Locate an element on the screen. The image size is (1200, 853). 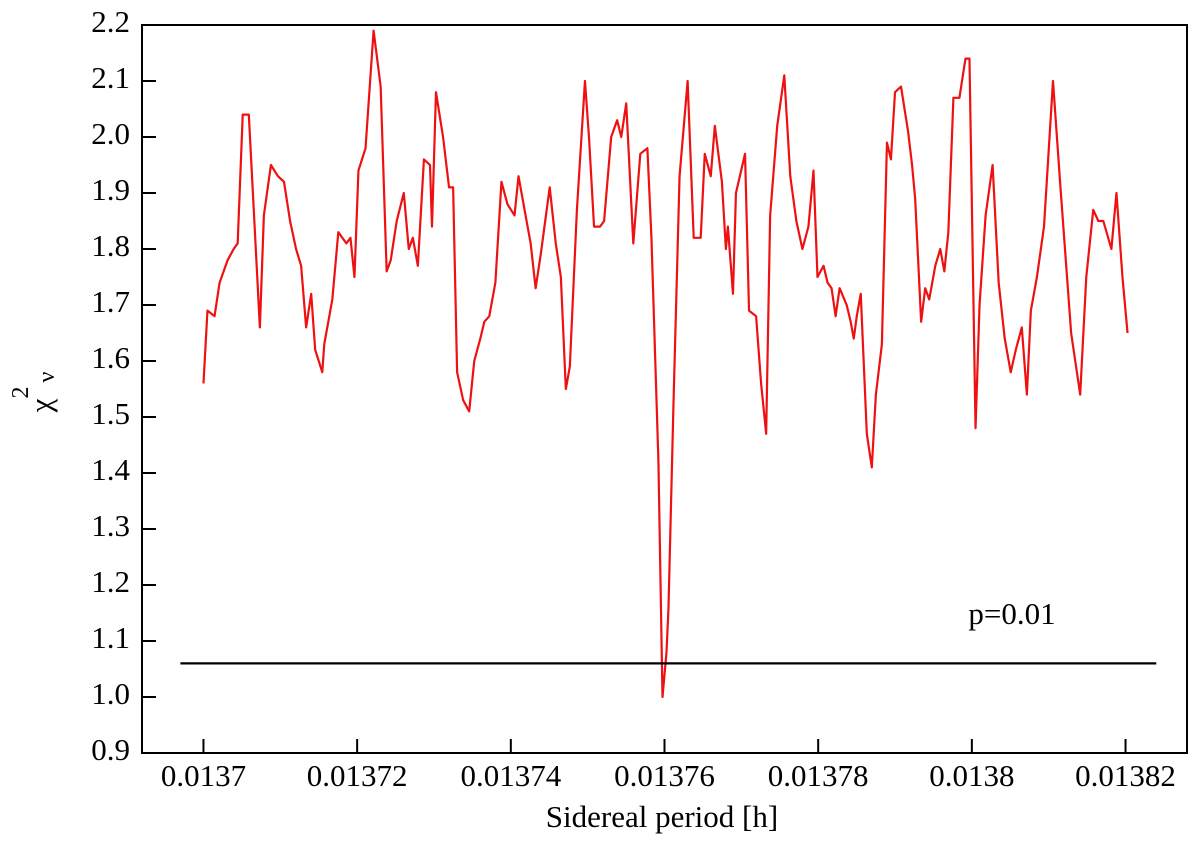
y-tick-label: 2.0 is located at coordinates (110, 133).